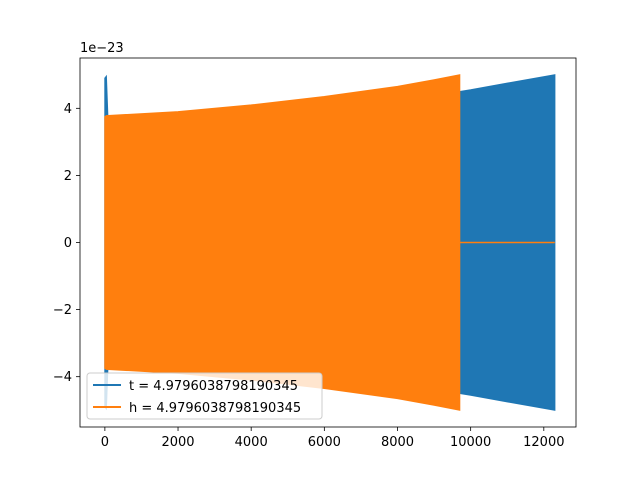 The height and width of the screenshot is (480, 640). What do you see at coordinates (324, 442) in the screenshot?
I see `x-tick-label-3: 6000` at bounding box center [324, 442].